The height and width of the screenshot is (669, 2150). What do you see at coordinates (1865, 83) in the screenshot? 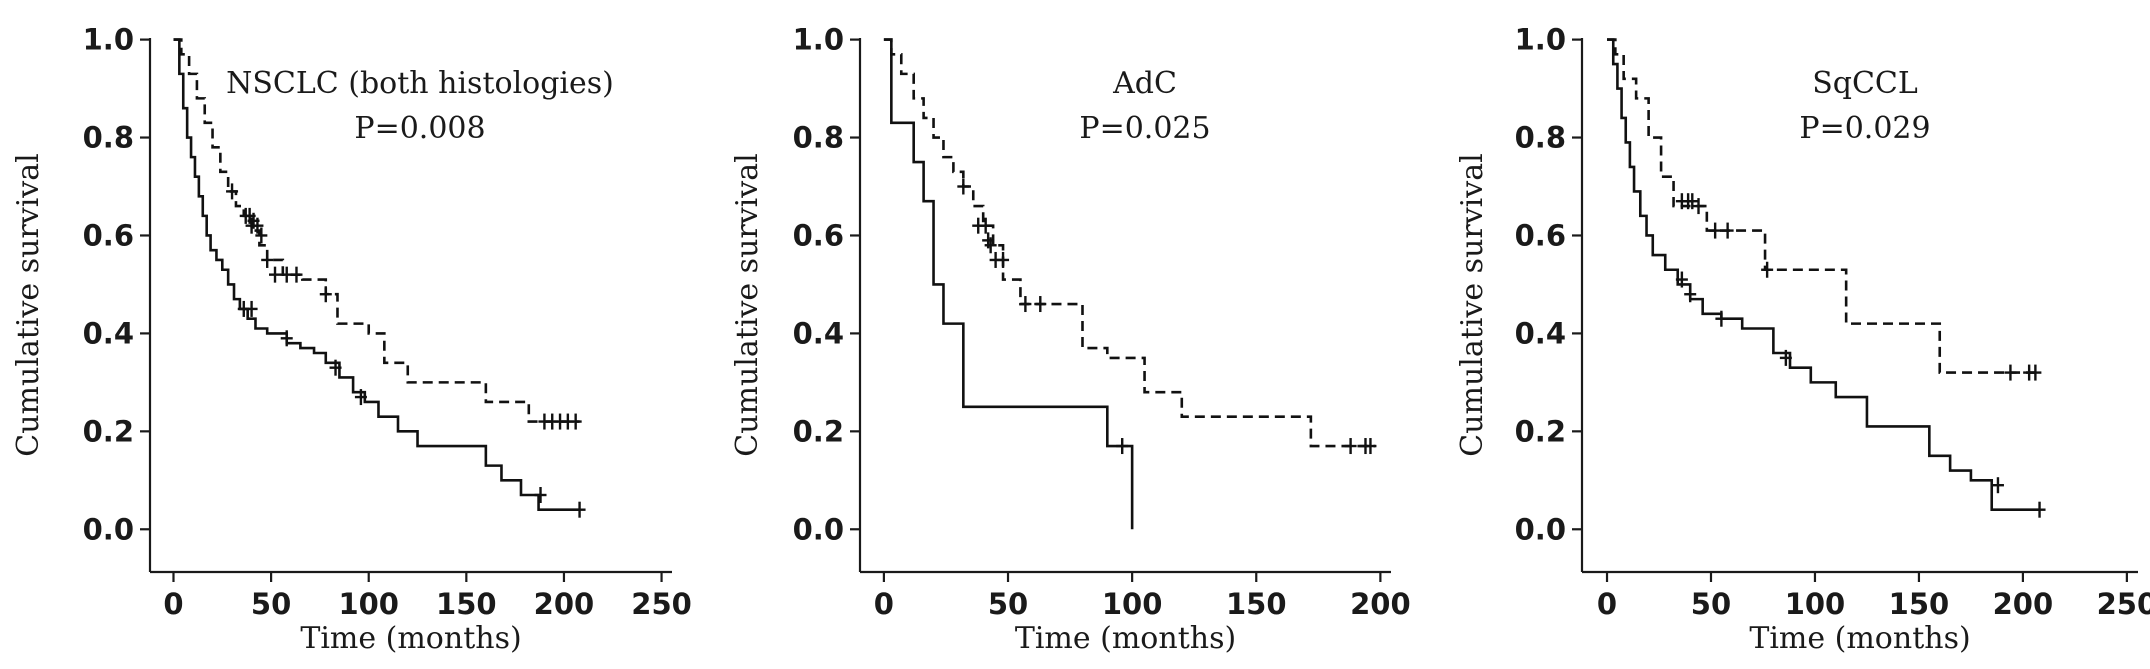
I see `subgroup-label: SqCCL` at bounding box center [1865, 83].